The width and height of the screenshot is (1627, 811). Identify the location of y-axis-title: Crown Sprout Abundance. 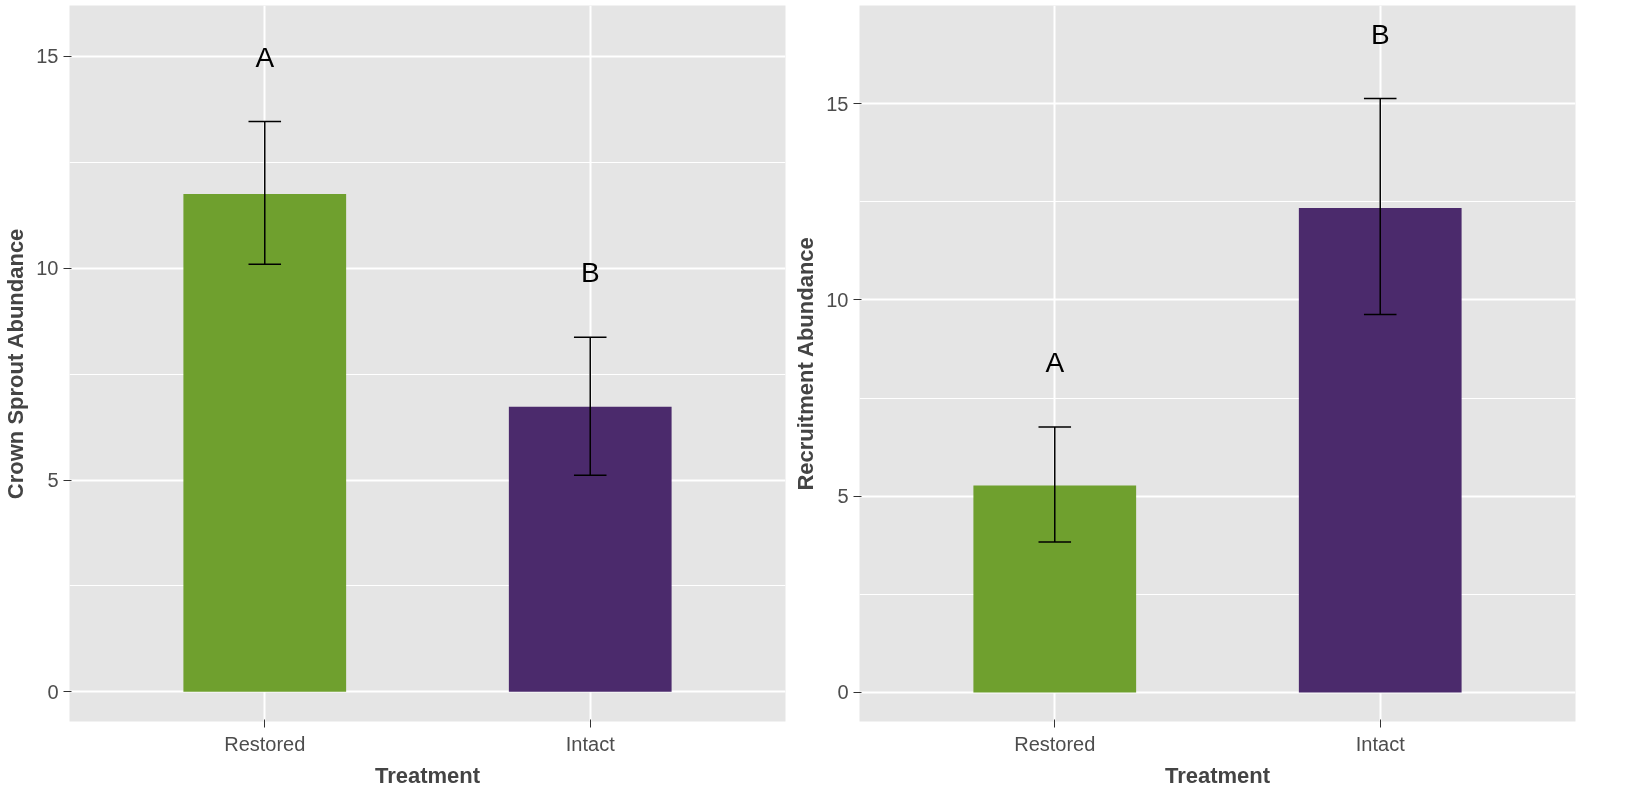
(16, 364).